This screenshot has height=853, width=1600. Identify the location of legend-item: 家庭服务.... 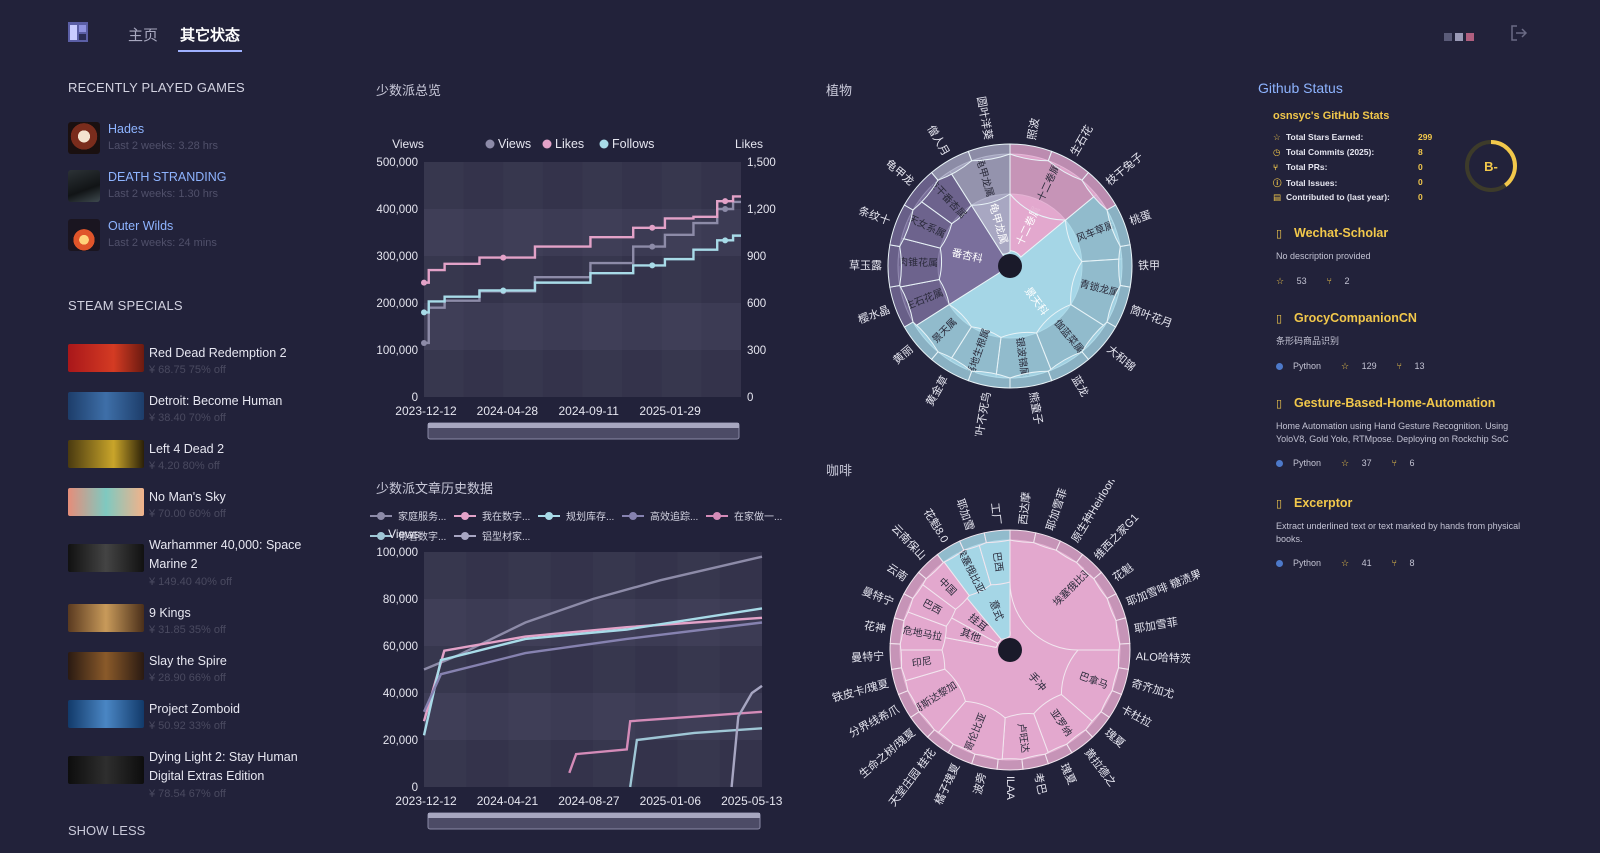
(408, 516).